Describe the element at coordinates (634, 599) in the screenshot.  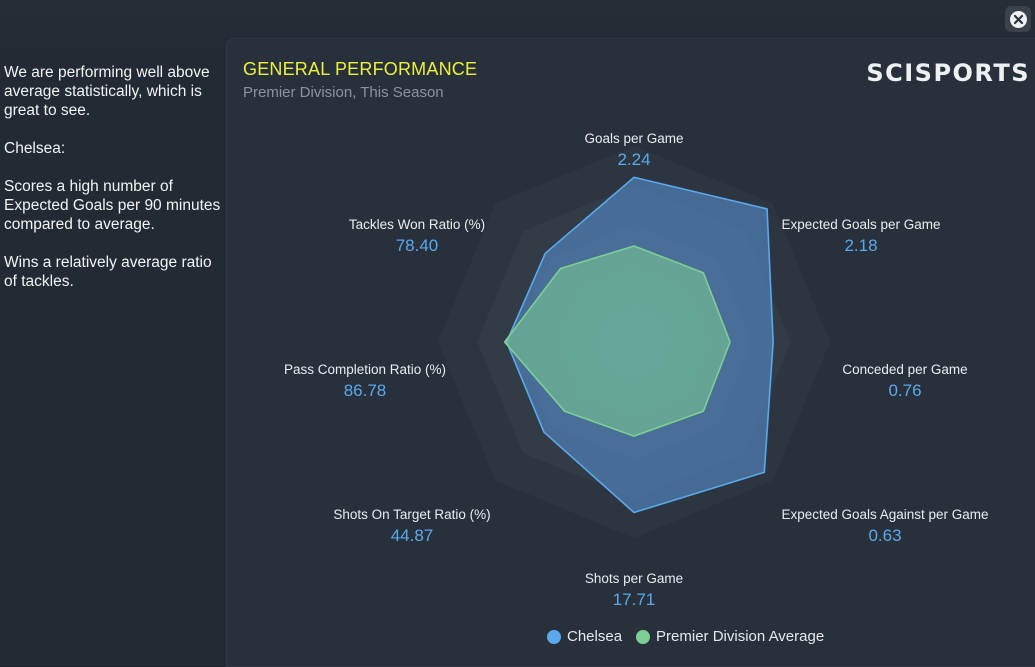
I see `axis-value: 17.71` at that location.